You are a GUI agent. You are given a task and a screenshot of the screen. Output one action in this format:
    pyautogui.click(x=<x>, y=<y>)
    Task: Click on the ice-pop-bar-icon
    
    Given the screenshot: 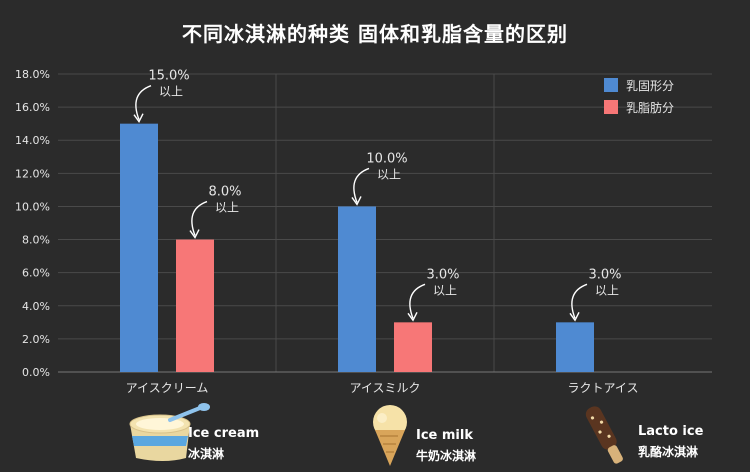 What is the action you would take?
    pyautogui.click(x=605, y=437)
    